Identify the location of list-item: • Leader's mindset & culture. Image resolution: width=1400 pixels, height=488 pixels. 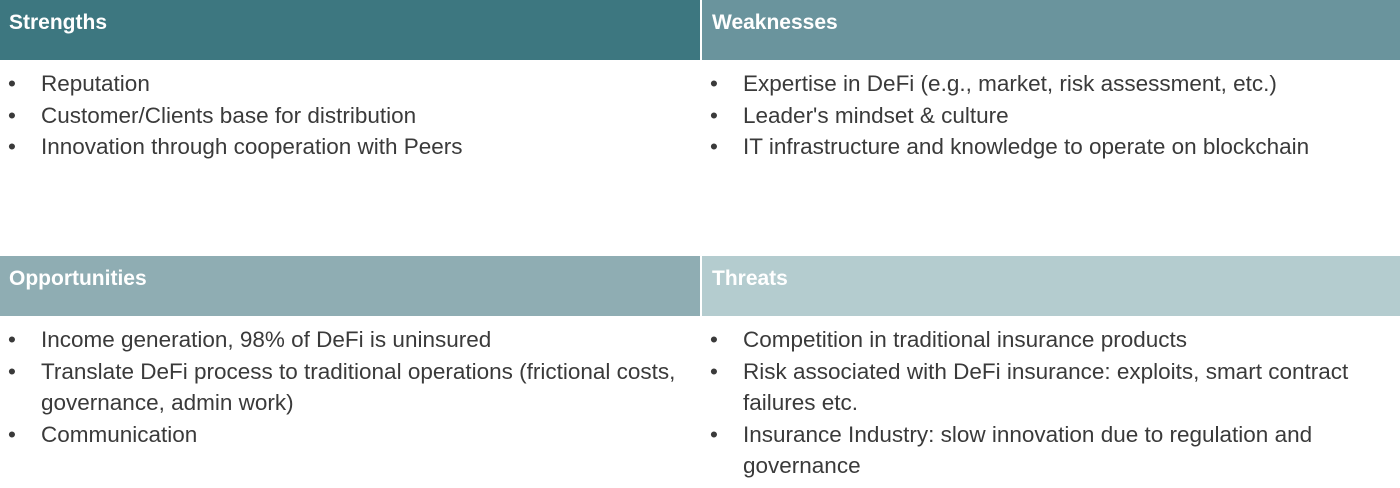
(1051, 116).